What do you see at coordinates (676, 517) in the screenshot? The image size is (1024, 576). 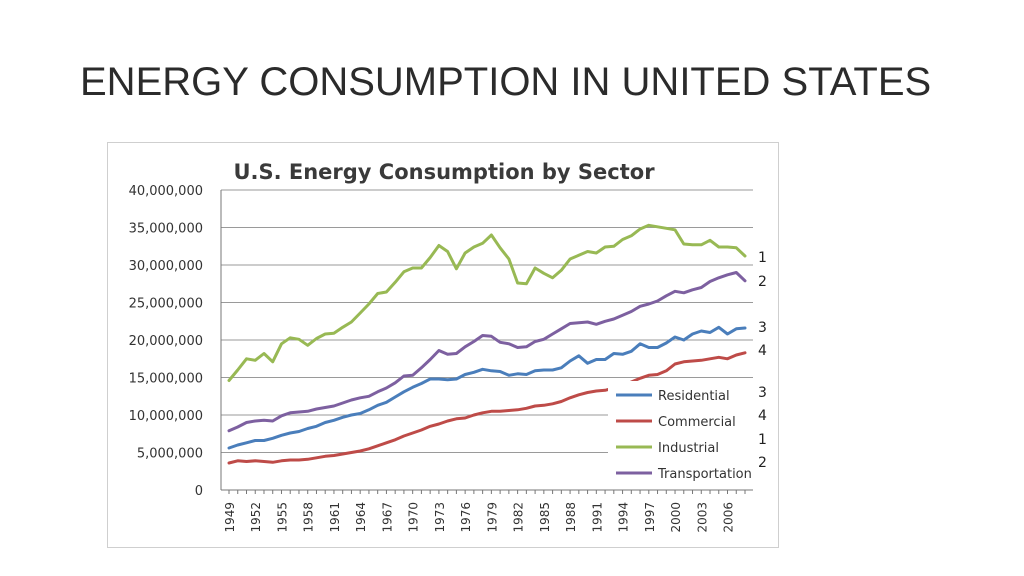 I see `x-tick-label: 2000` at bounding box center [676, 517].